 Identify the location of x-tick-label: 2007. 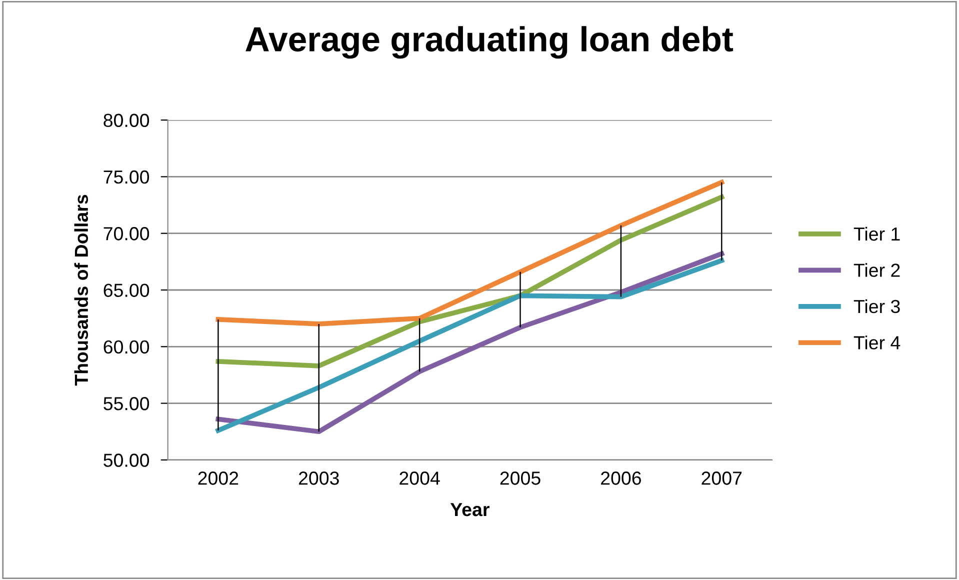
(722, 478).